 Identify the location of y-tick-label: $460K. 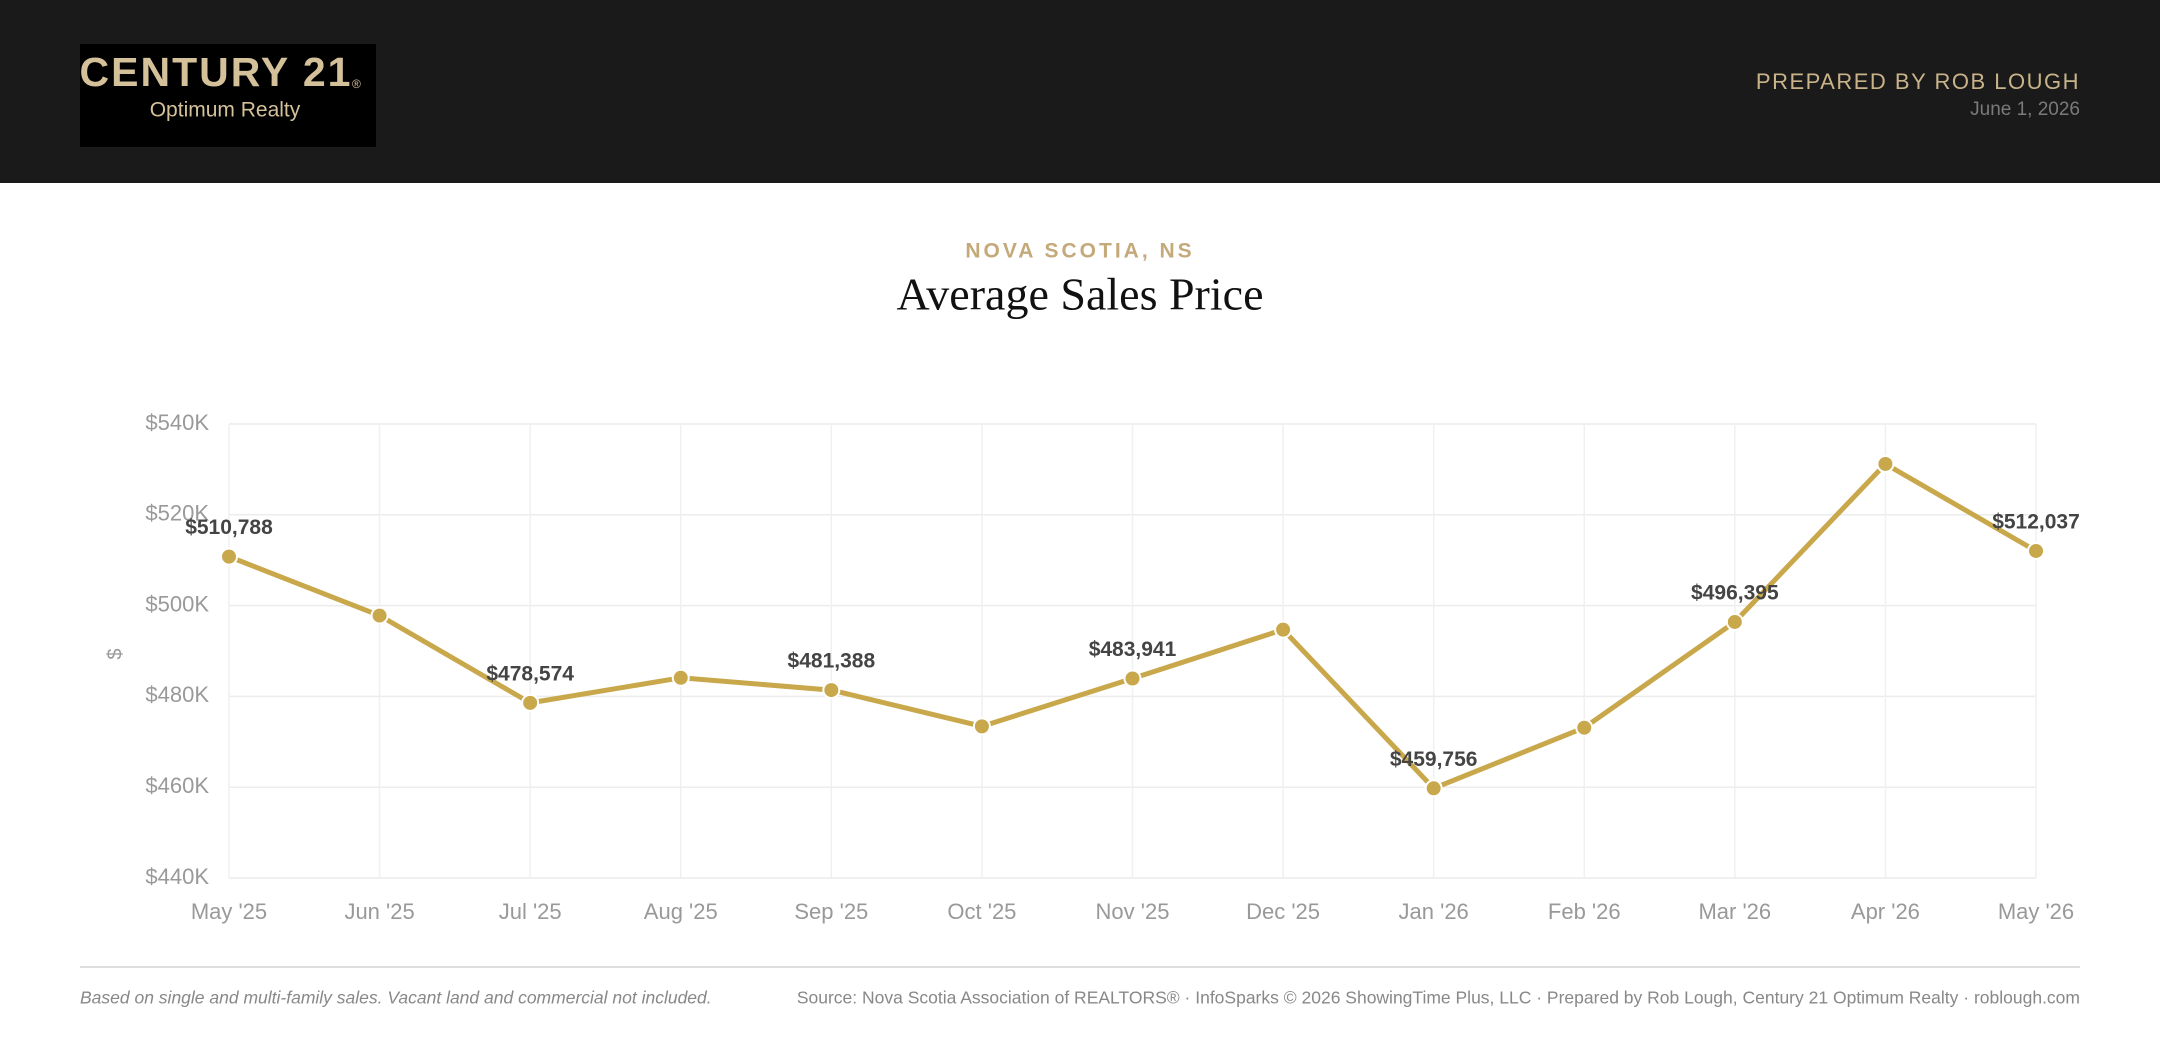
(177, 785).